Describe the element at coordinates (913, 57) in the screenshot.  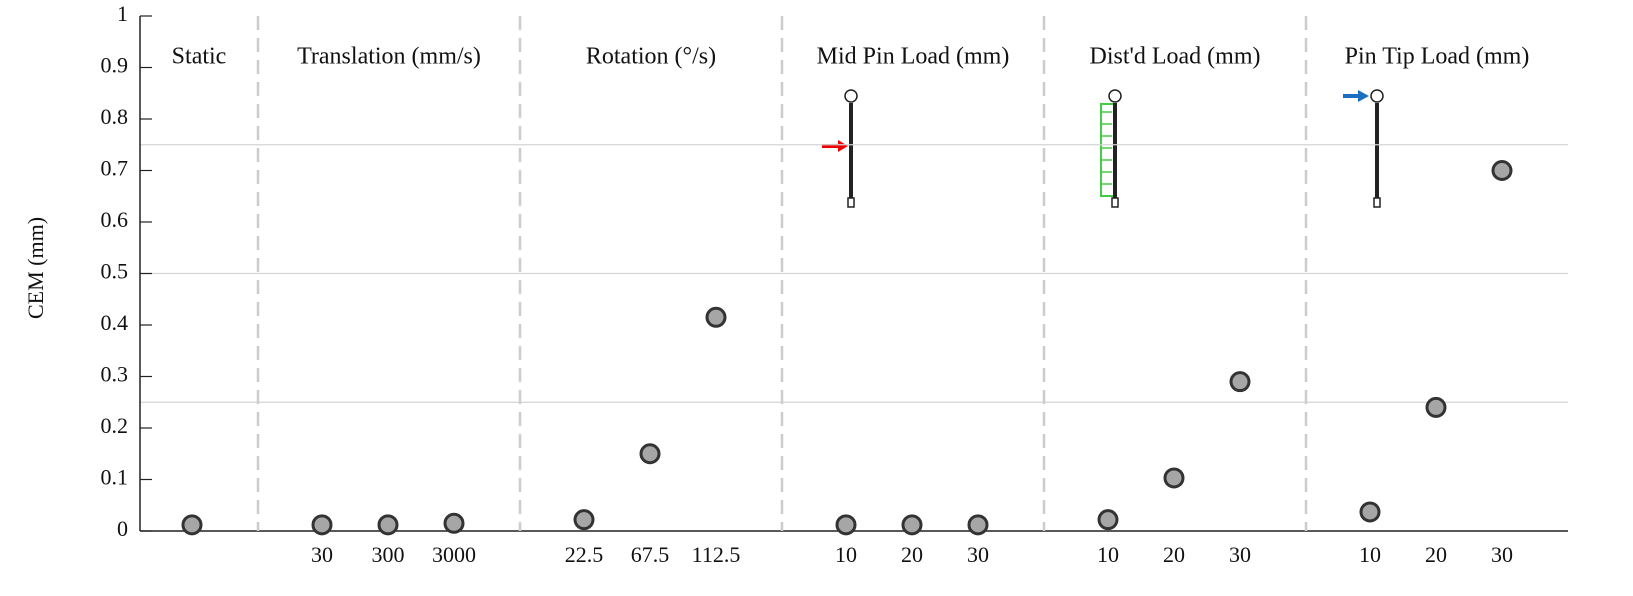
I see `group-title: Mid Pin Load (mm)` at that location.